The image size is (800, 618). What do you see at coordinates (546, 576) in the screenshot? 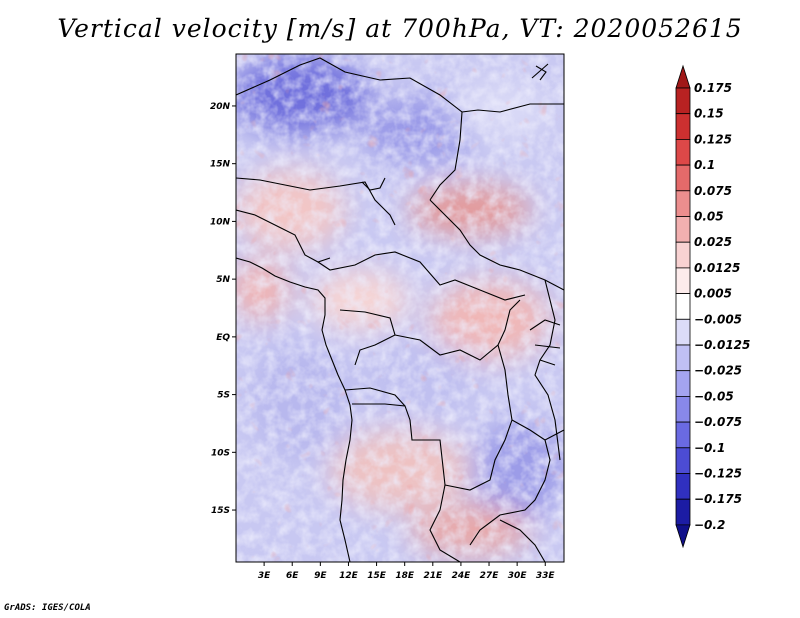
I see `lon-label: 33E` at bounding box center [546, 576].